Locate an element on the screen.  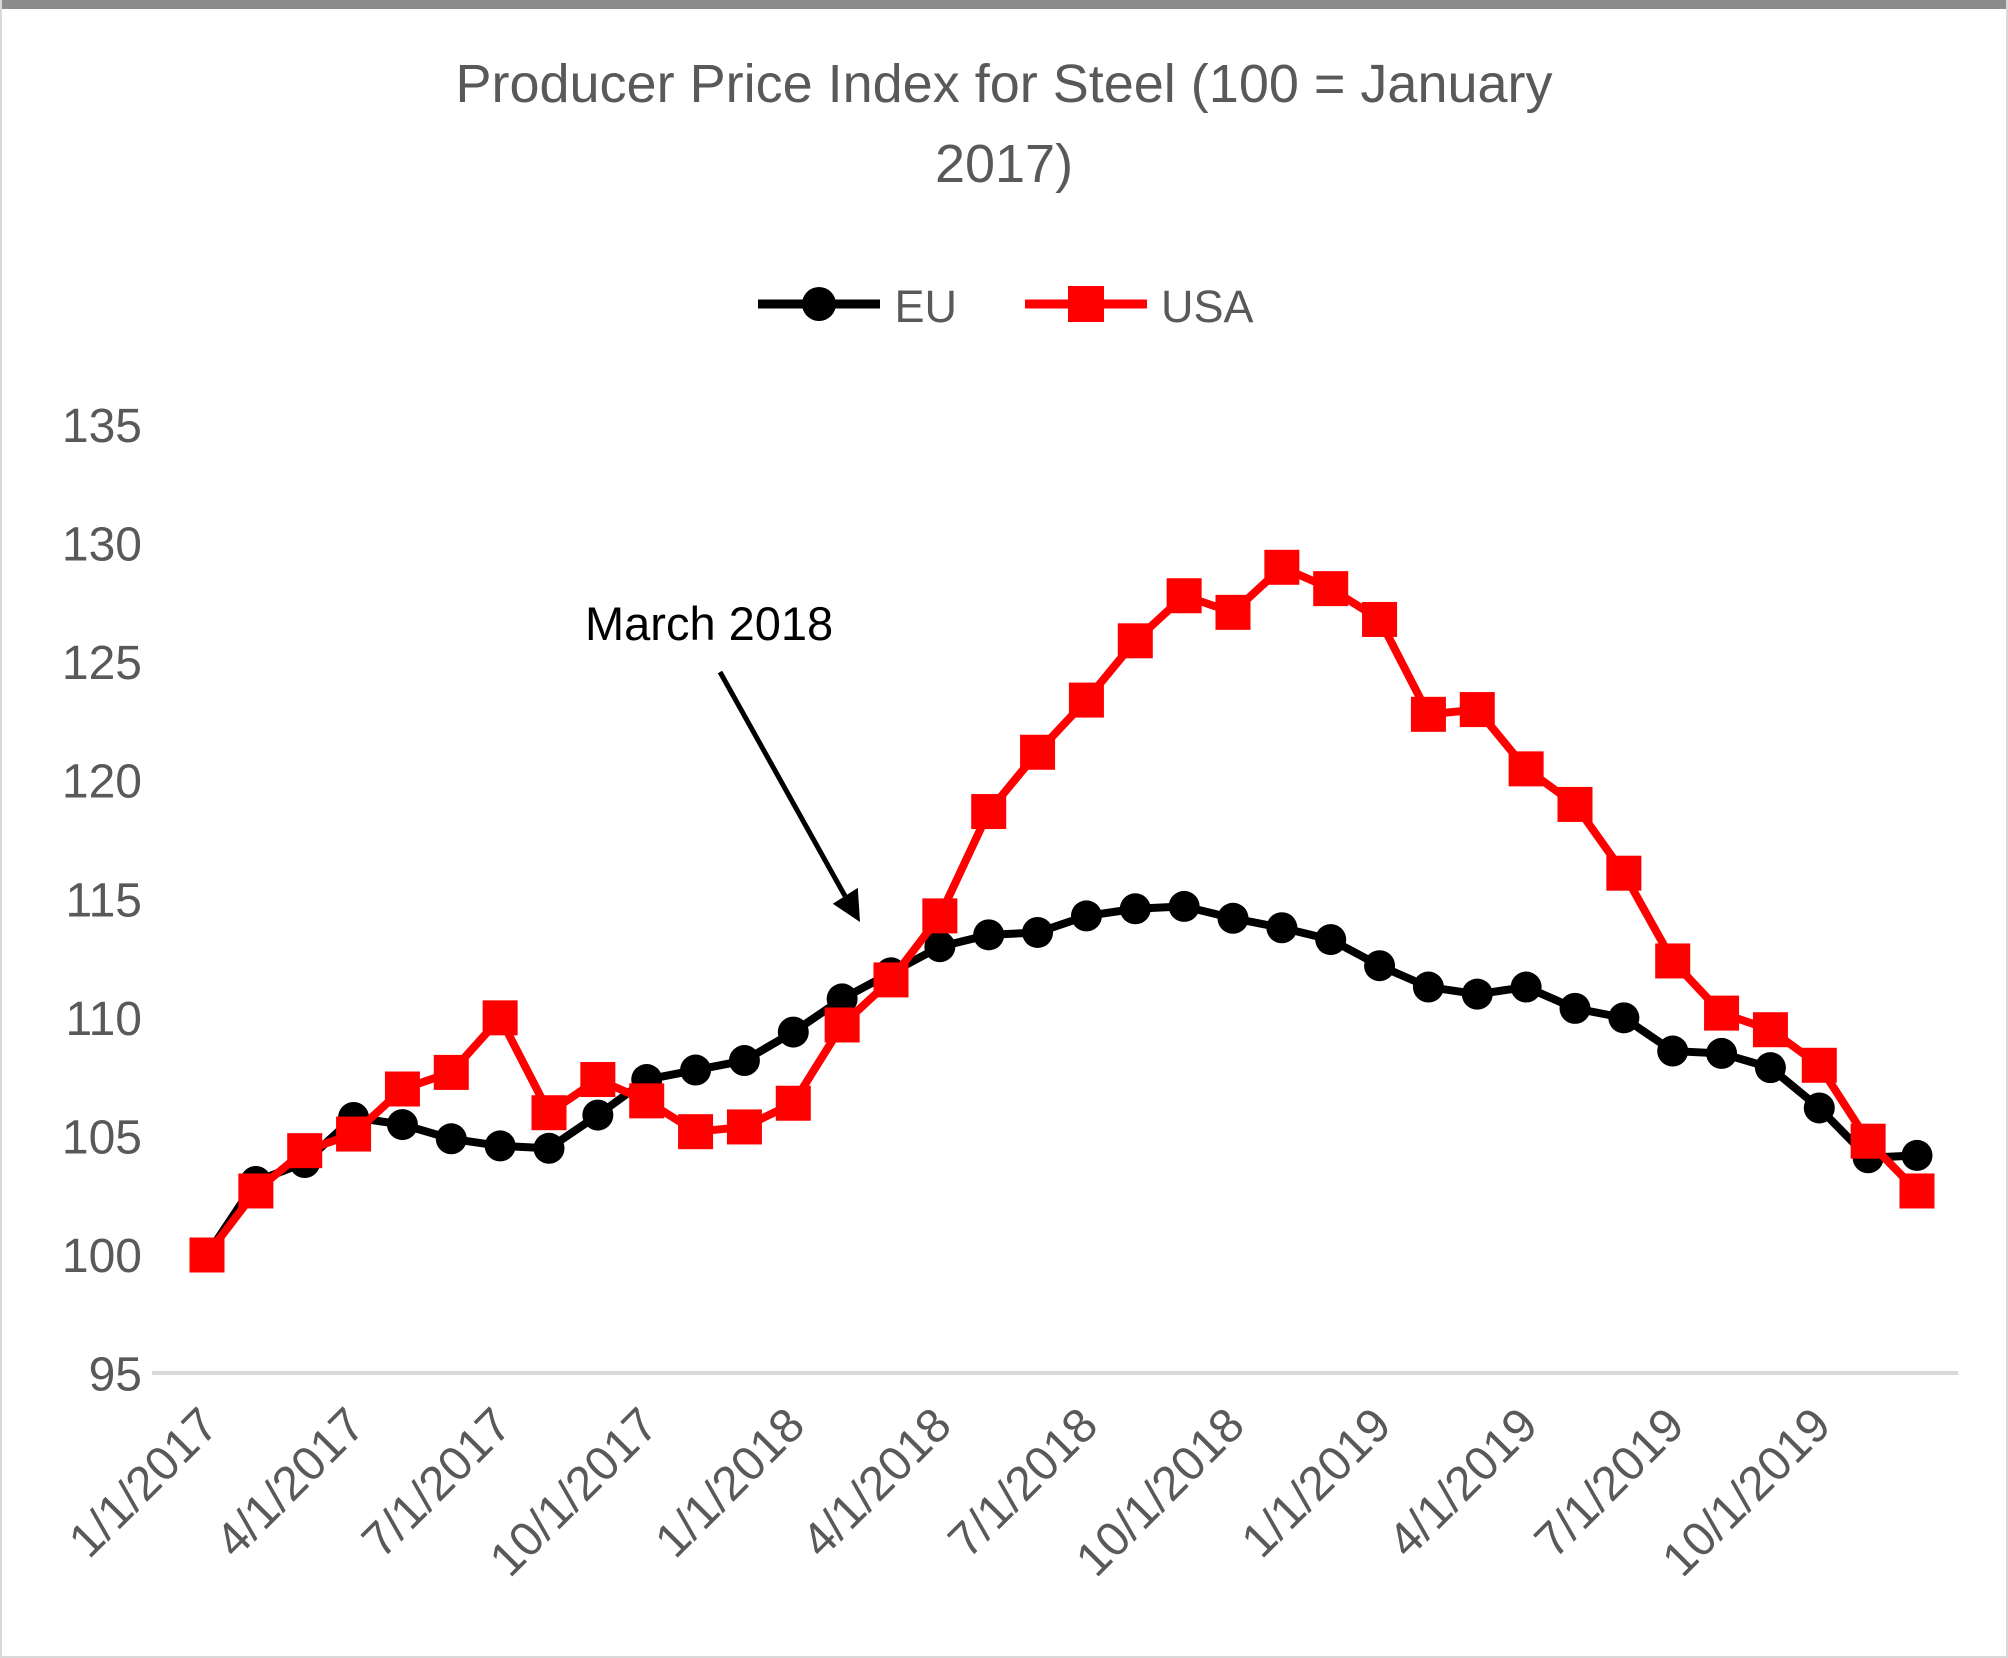
annotation-arrow is located at coordinates (788, 796).